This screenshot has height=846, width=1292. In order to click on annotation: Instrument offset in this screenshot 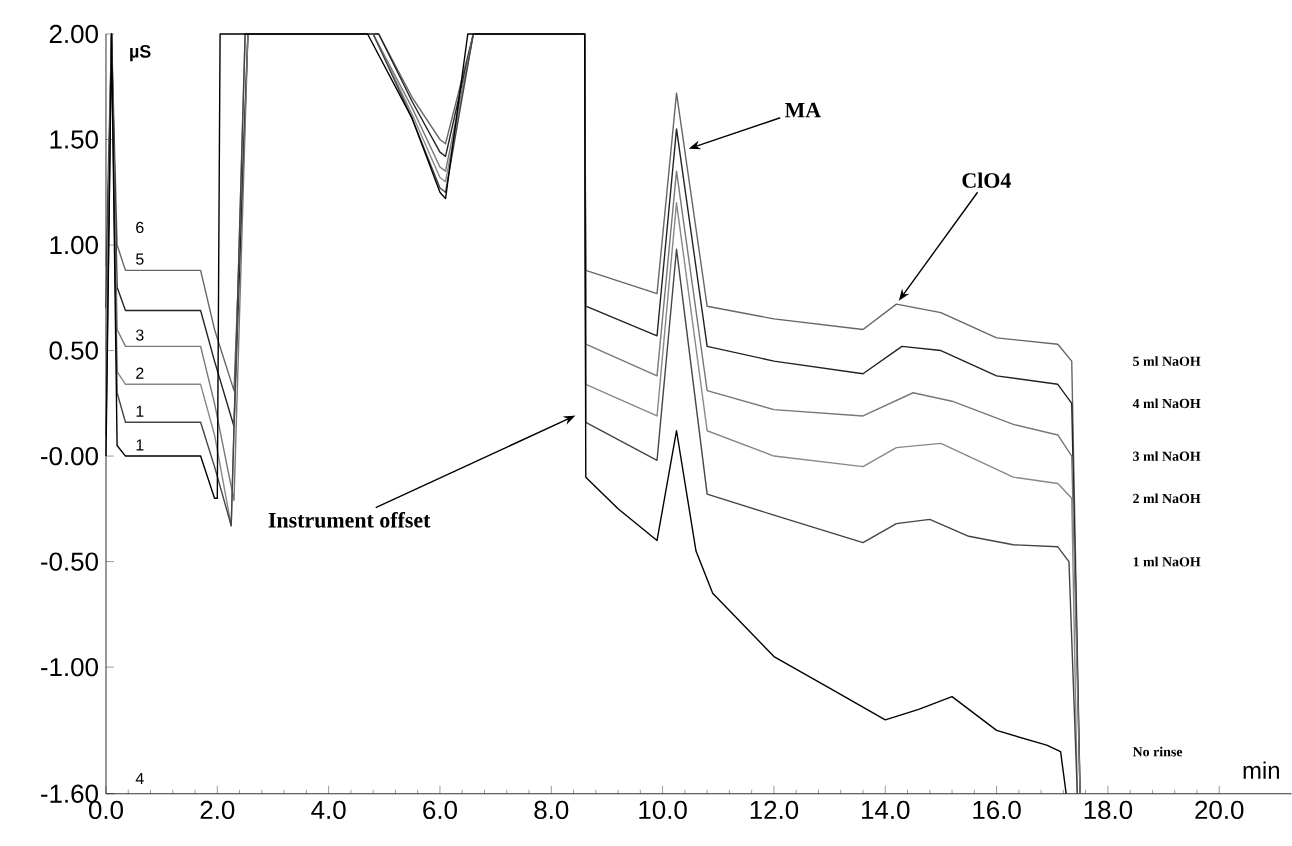, I will do `click(349, 520)`.